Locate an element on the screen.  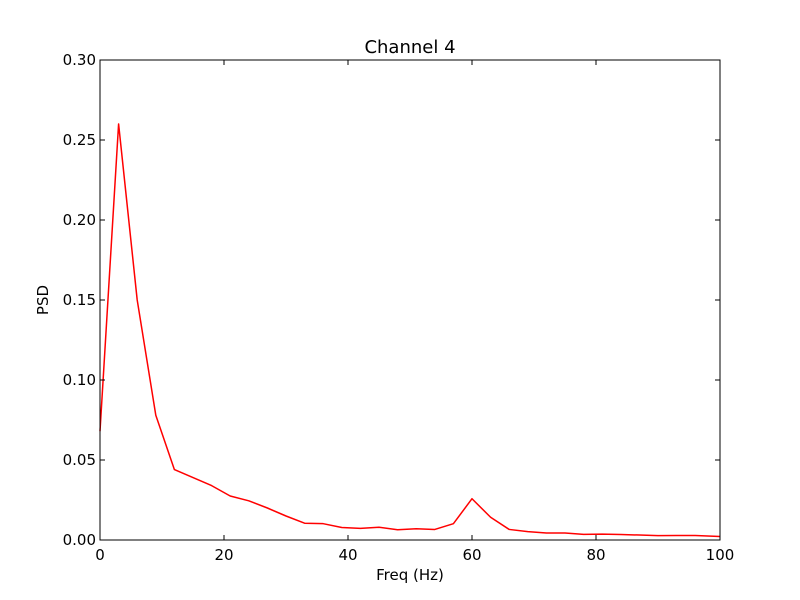
x-tick-label: 80 is located at coordinates (595, 555).